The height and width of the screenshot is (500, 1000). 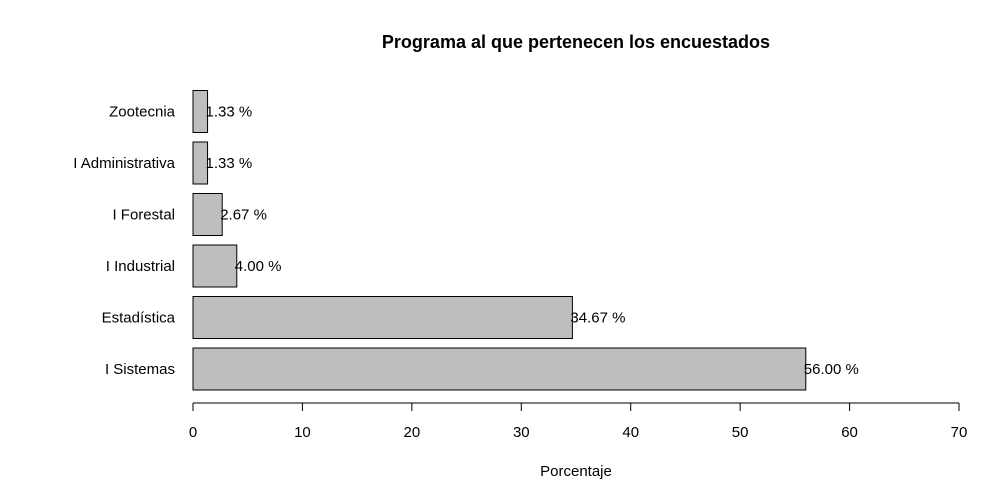 I want to click on data-label-5: 1.33 %, so click(x=229, y=112).